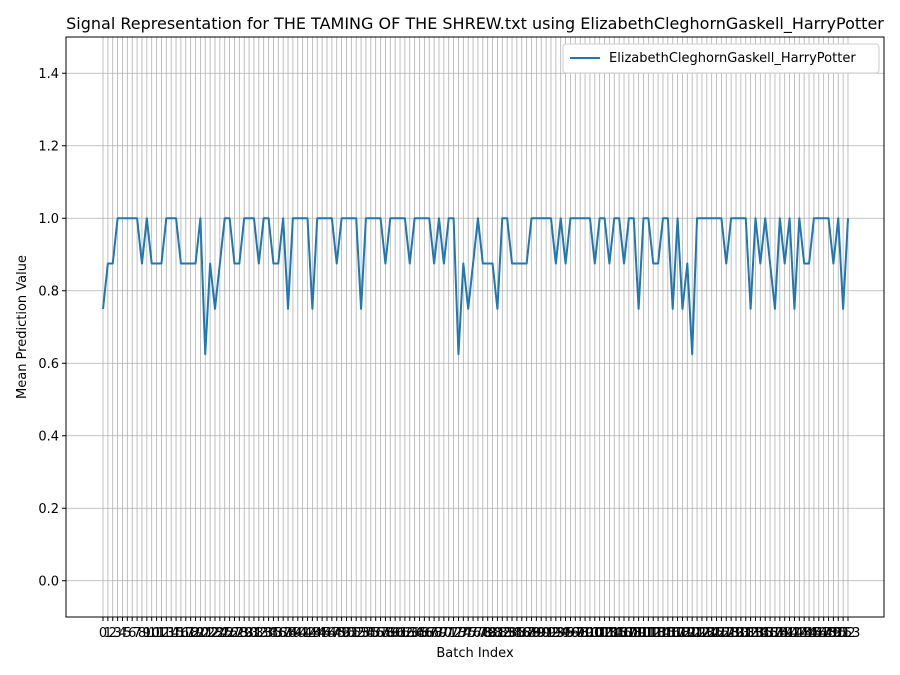 The image size is (900, 675). I want to click on x-tick-label: 141, so click(789, 633).